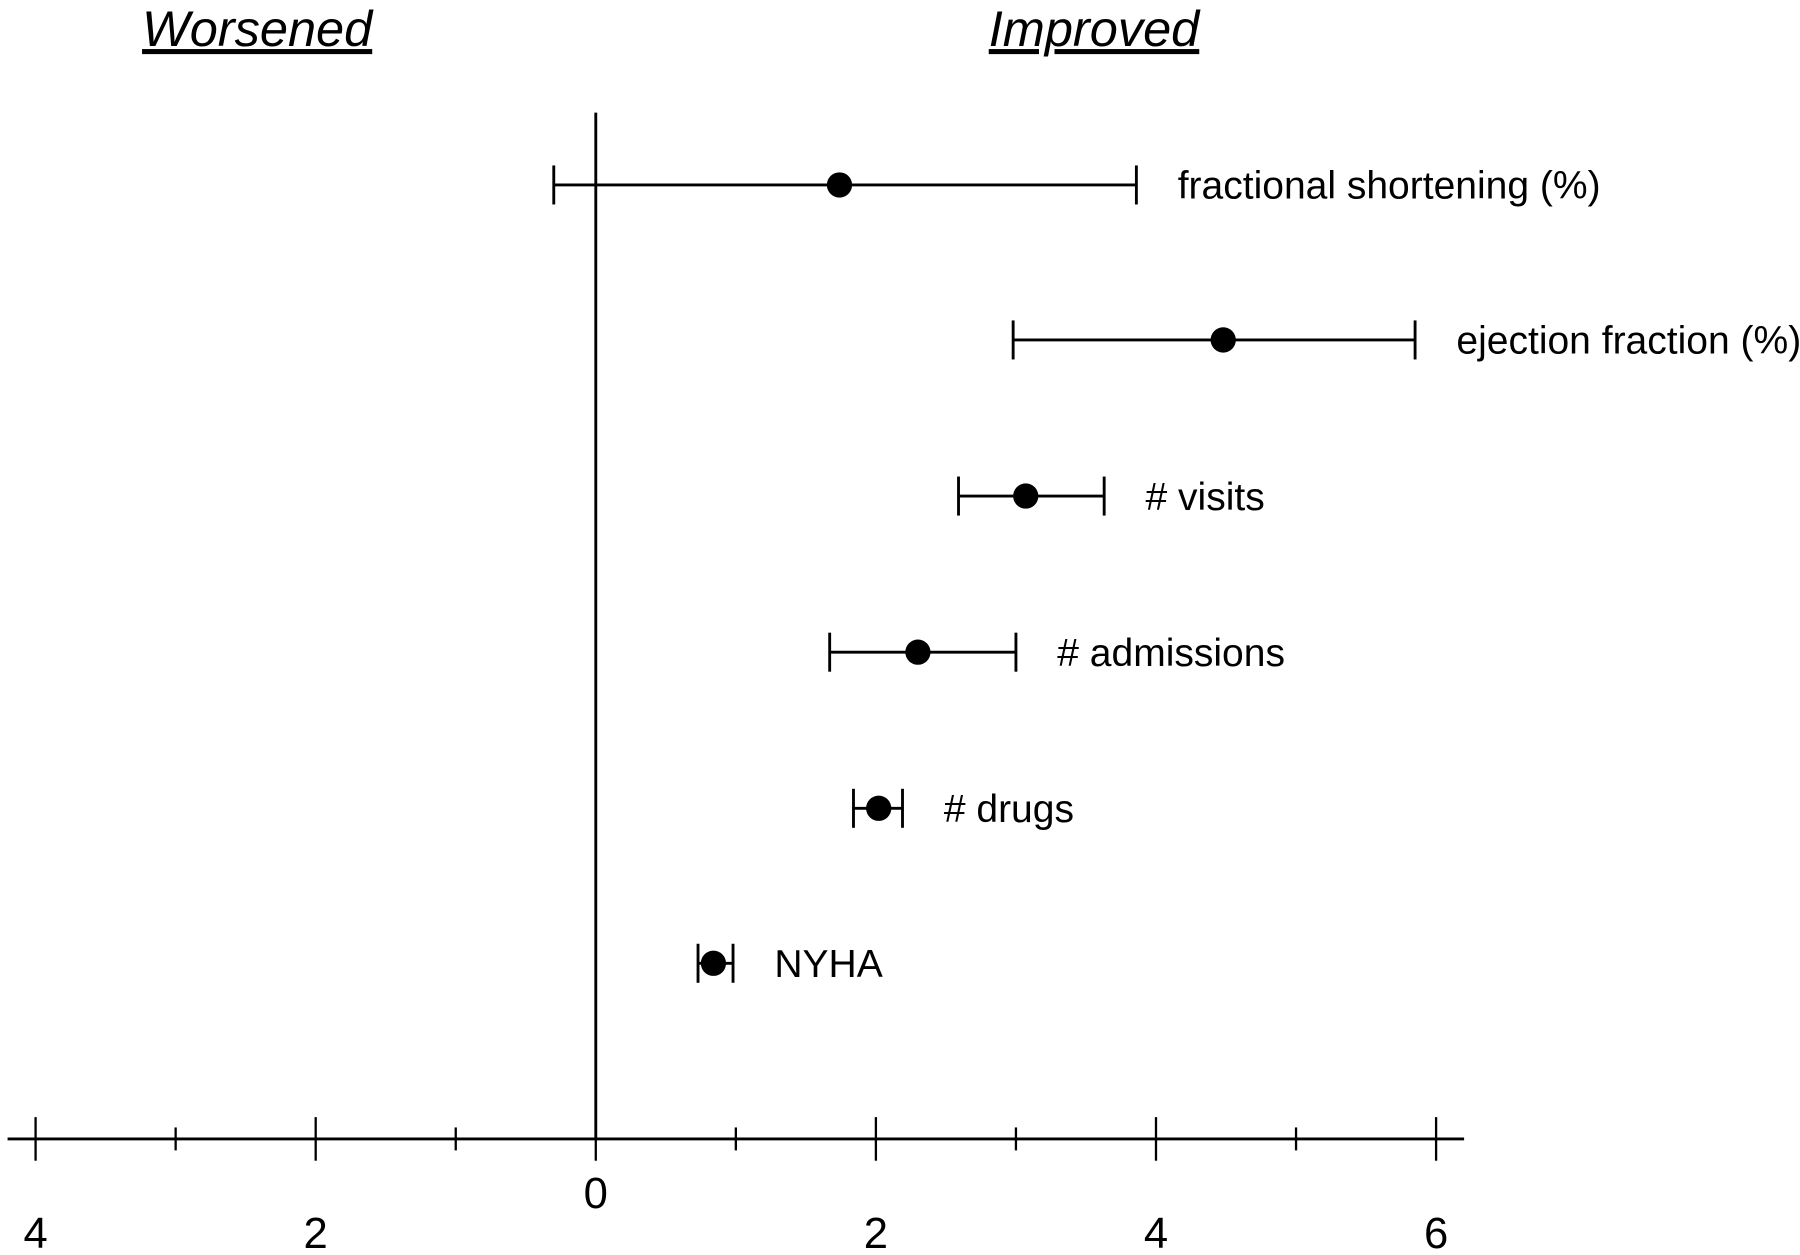  I want to click on header-improved: Improved, so click(1095, 28).